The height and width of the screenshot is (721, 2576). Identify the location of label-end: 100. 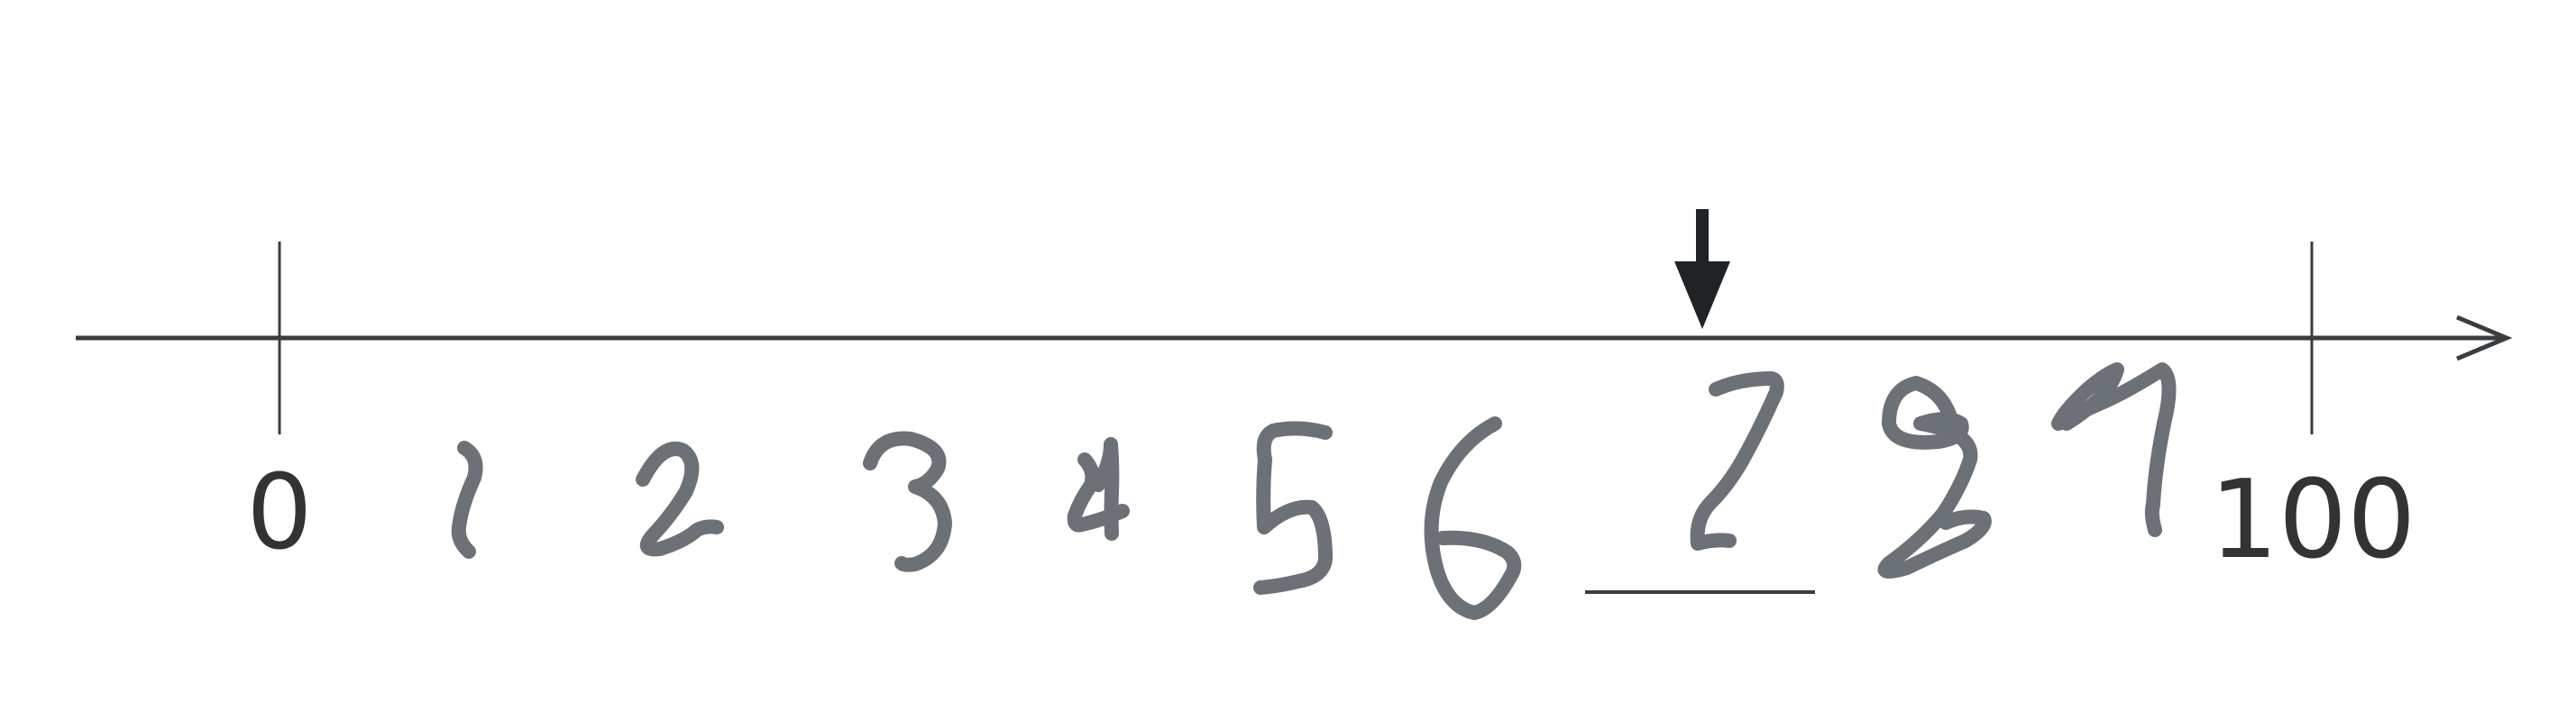
(2312, 520).